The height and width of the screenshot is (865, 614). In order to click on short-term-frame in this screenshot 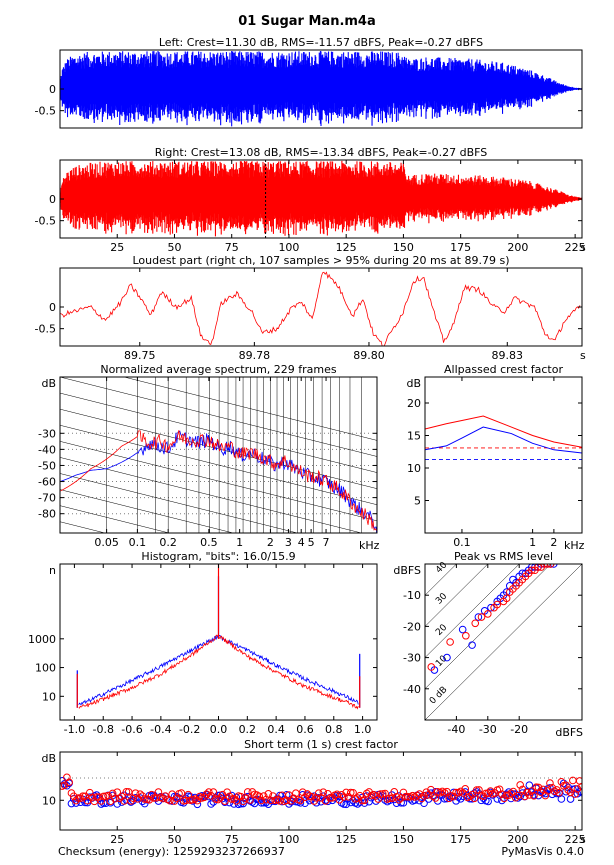, I will do `click(321, 791)`.